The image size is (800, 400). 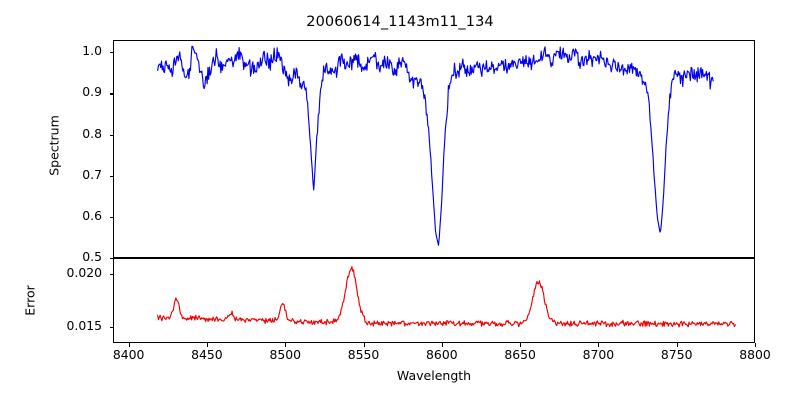 What do you see at coordinates (111, 328) in the screenshot?
I see `error-ytick-0-mark` at bounding box center [111, 328].